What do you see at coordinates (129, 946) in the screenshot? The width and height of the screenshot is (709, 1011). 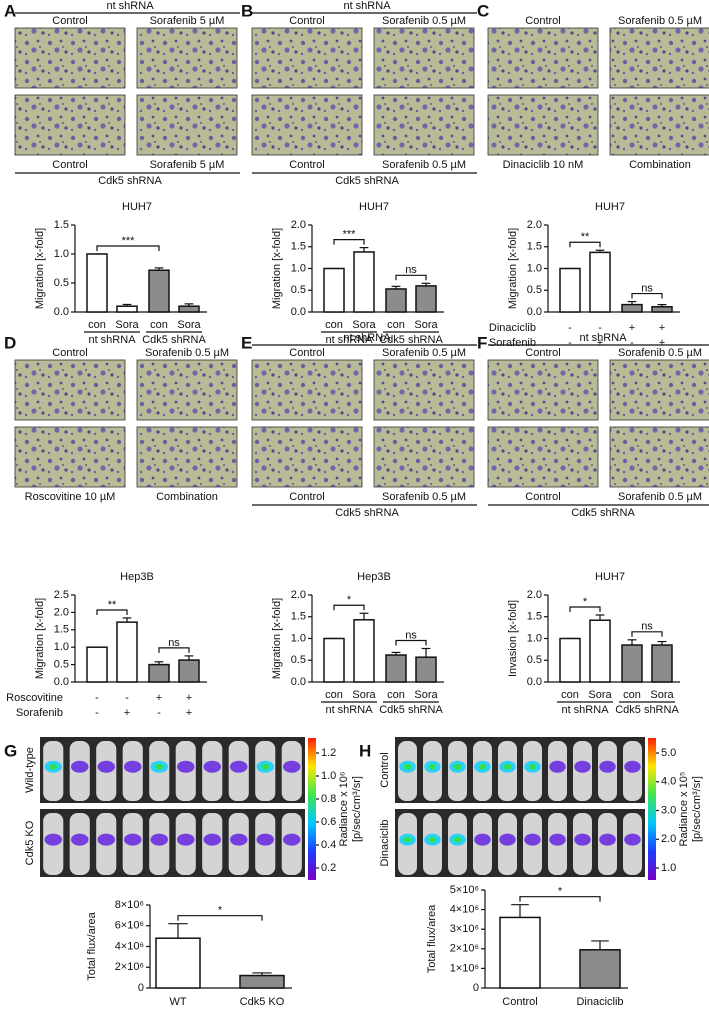 I see `y-tick-label: 4×10⁶` at bounding box center [129, 946].